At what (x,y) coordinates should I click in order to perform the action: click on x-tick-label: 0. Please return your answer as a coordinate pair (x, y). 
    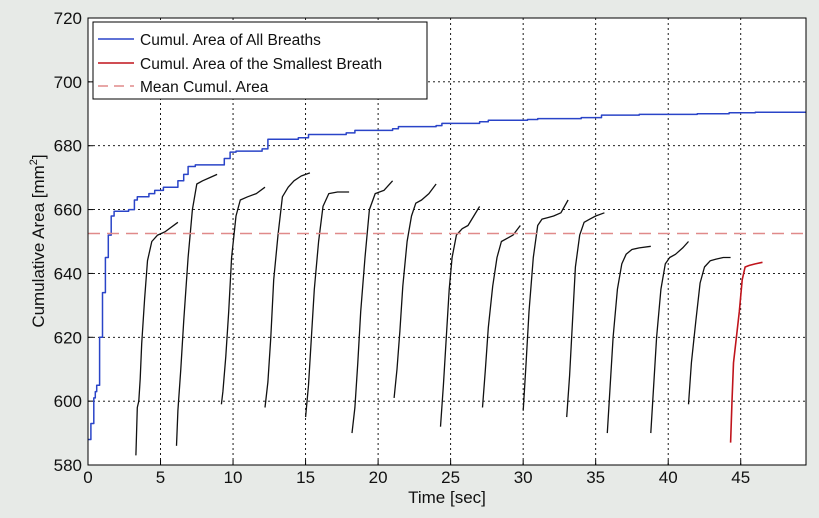
    Looking at the image, I should click on (87, 477).